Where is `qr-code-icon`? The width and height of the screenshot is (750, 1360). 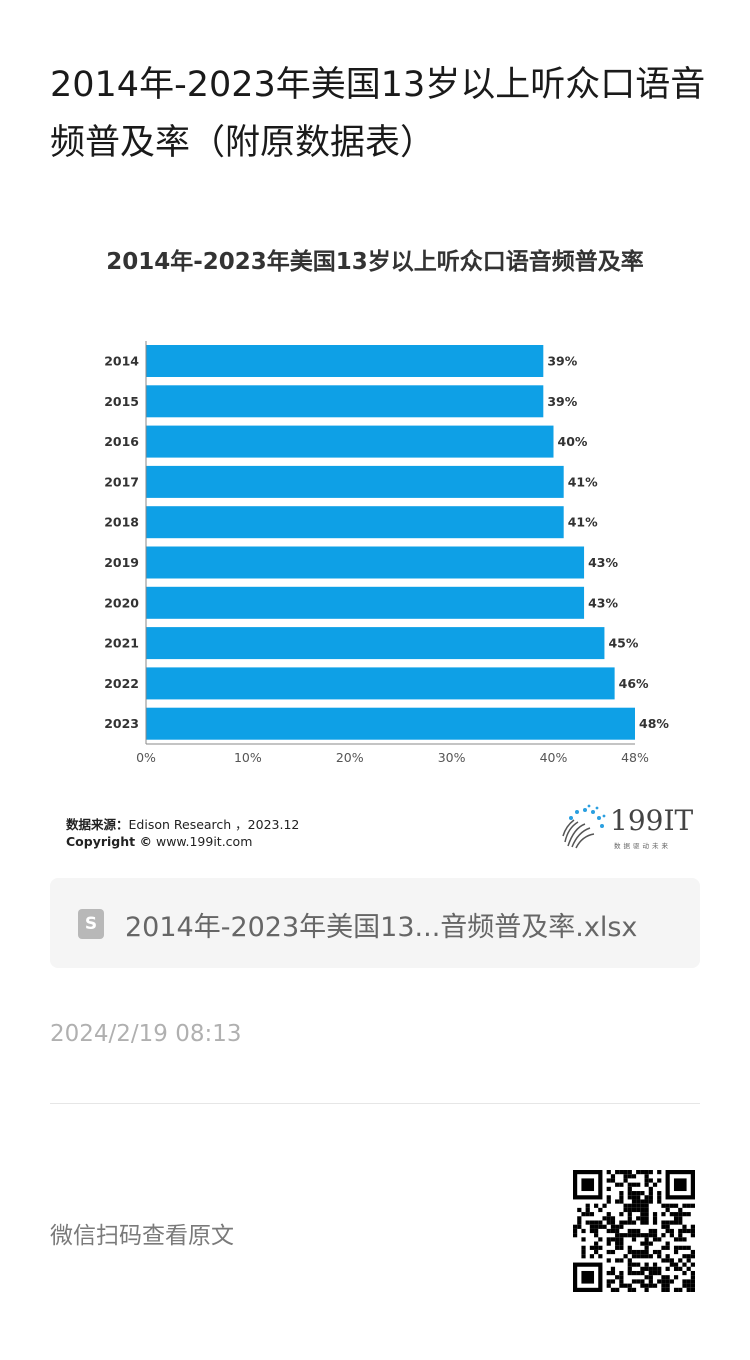
qr-code-icon is located at coordinates (634, 1231).